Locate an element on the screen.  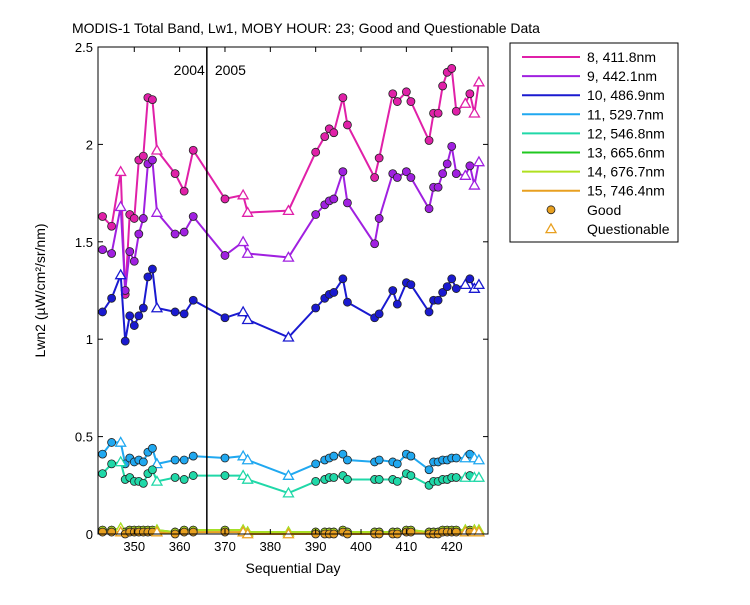
y-tick-label: 1 is located at coordinates (89, 339).